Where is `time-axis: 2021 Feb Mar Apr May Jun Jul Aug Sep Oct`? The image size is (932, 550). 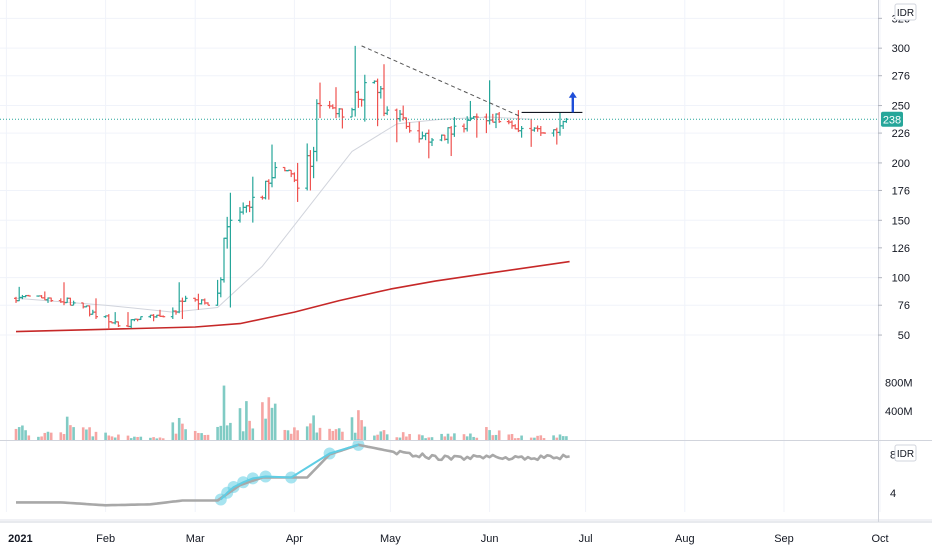 time-axis: 2021 Feb Mar Apr May Jun Jul Aug Sep Oct is located at coordinates (448, 539).